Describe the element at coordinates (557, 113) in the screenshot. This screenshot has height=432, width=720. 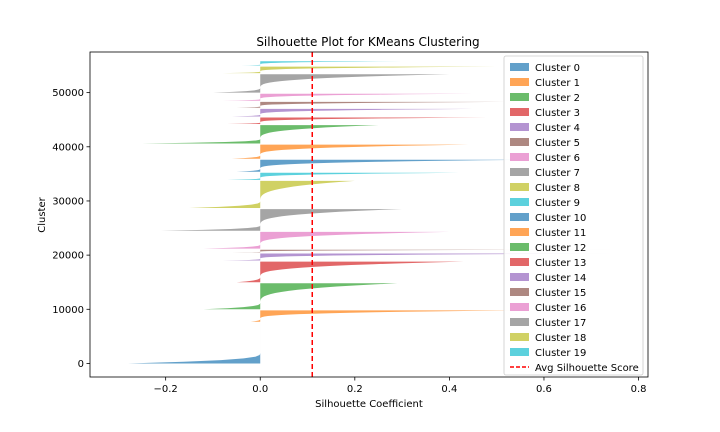
I see `legend-label: Cluster 3` at that location.